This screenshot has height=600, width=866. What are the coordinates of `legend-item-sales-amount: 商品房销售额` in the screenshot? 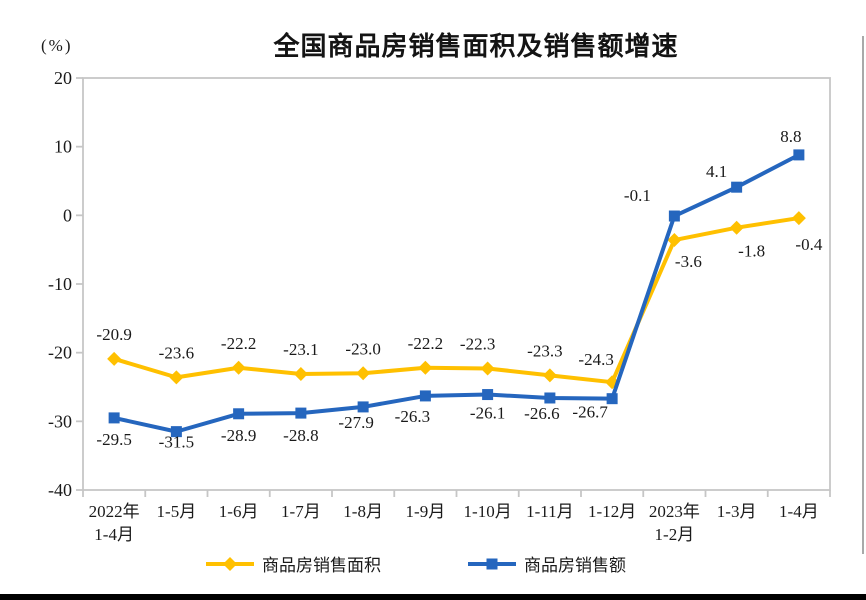 It's located at (547, 563).